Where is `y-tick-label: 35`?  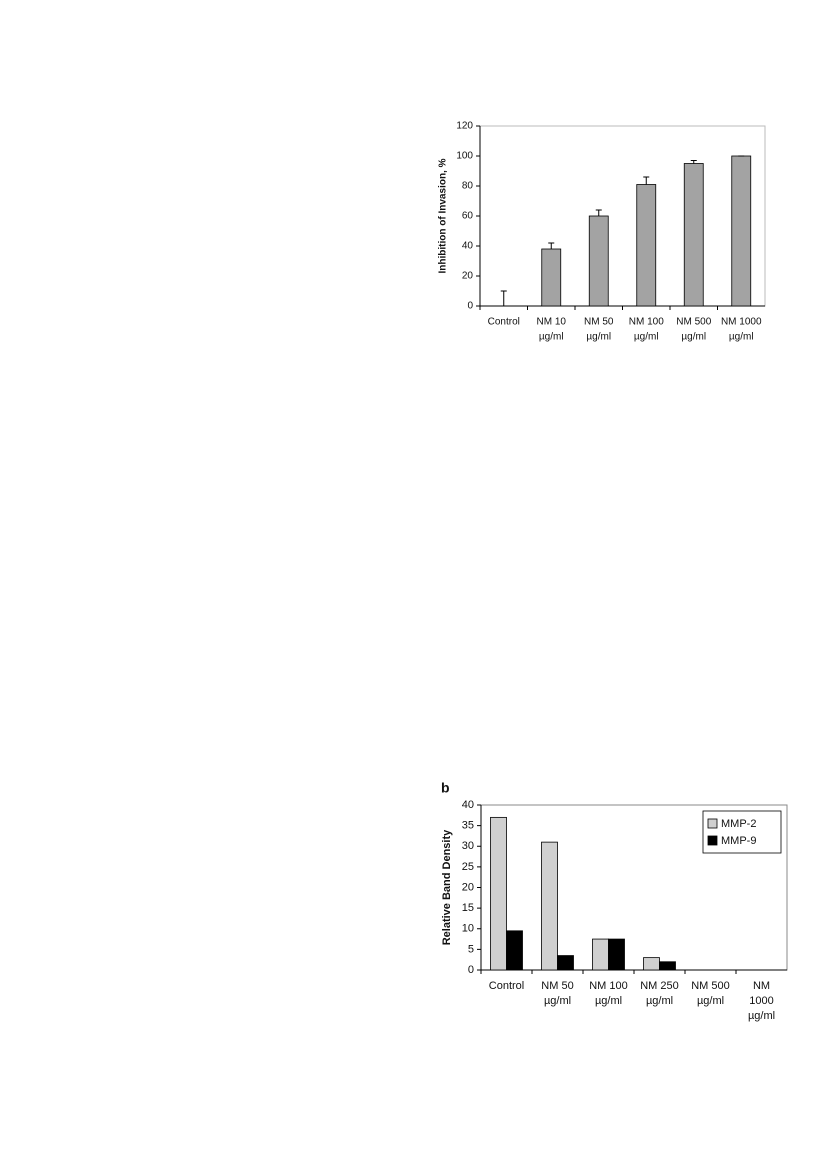
y-tick-label: 35 is located at coordinates (468, 826).